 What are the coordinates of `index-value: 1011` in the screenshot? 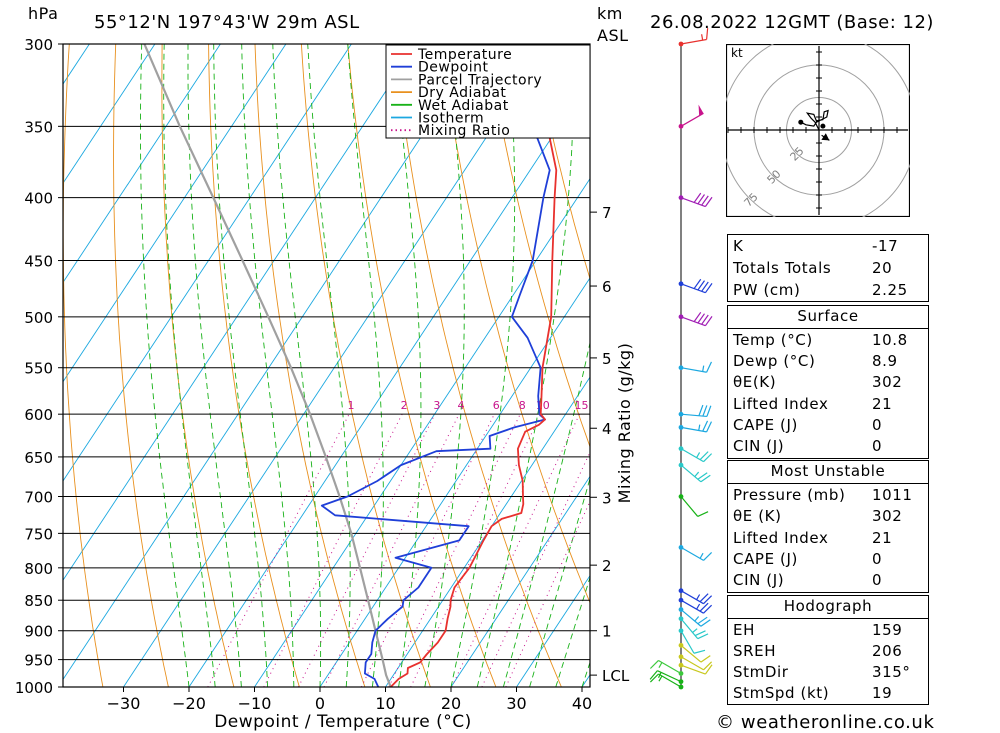 It's located at (892, 495).